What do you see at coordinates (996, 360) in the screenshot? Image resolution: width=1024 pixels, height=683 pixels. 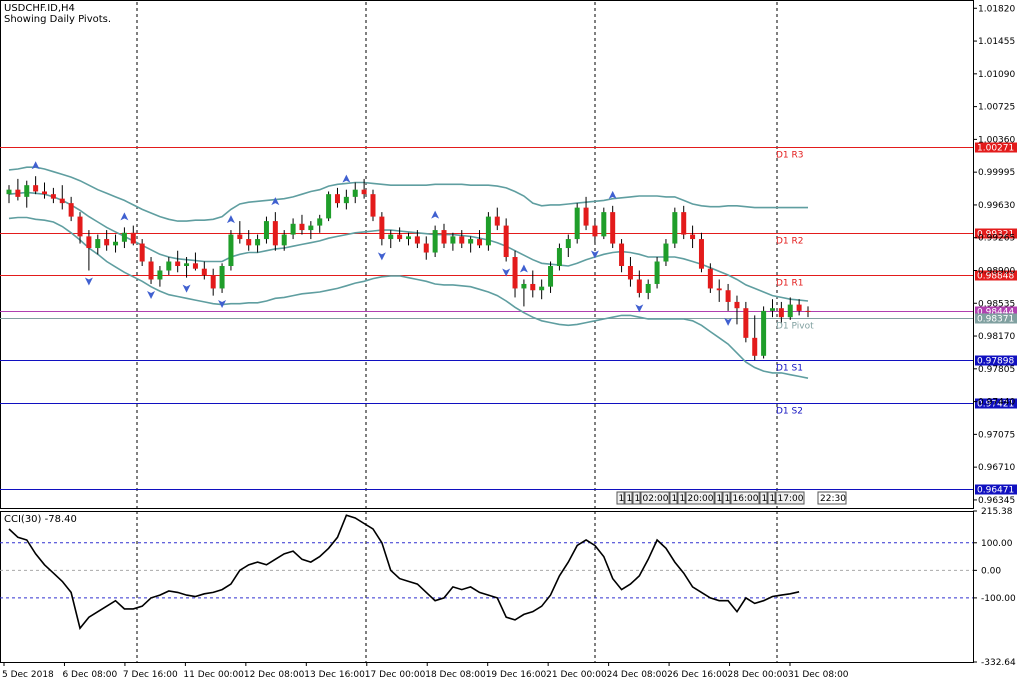 I see `price-tag-s1` at bounding box center [996, 360].